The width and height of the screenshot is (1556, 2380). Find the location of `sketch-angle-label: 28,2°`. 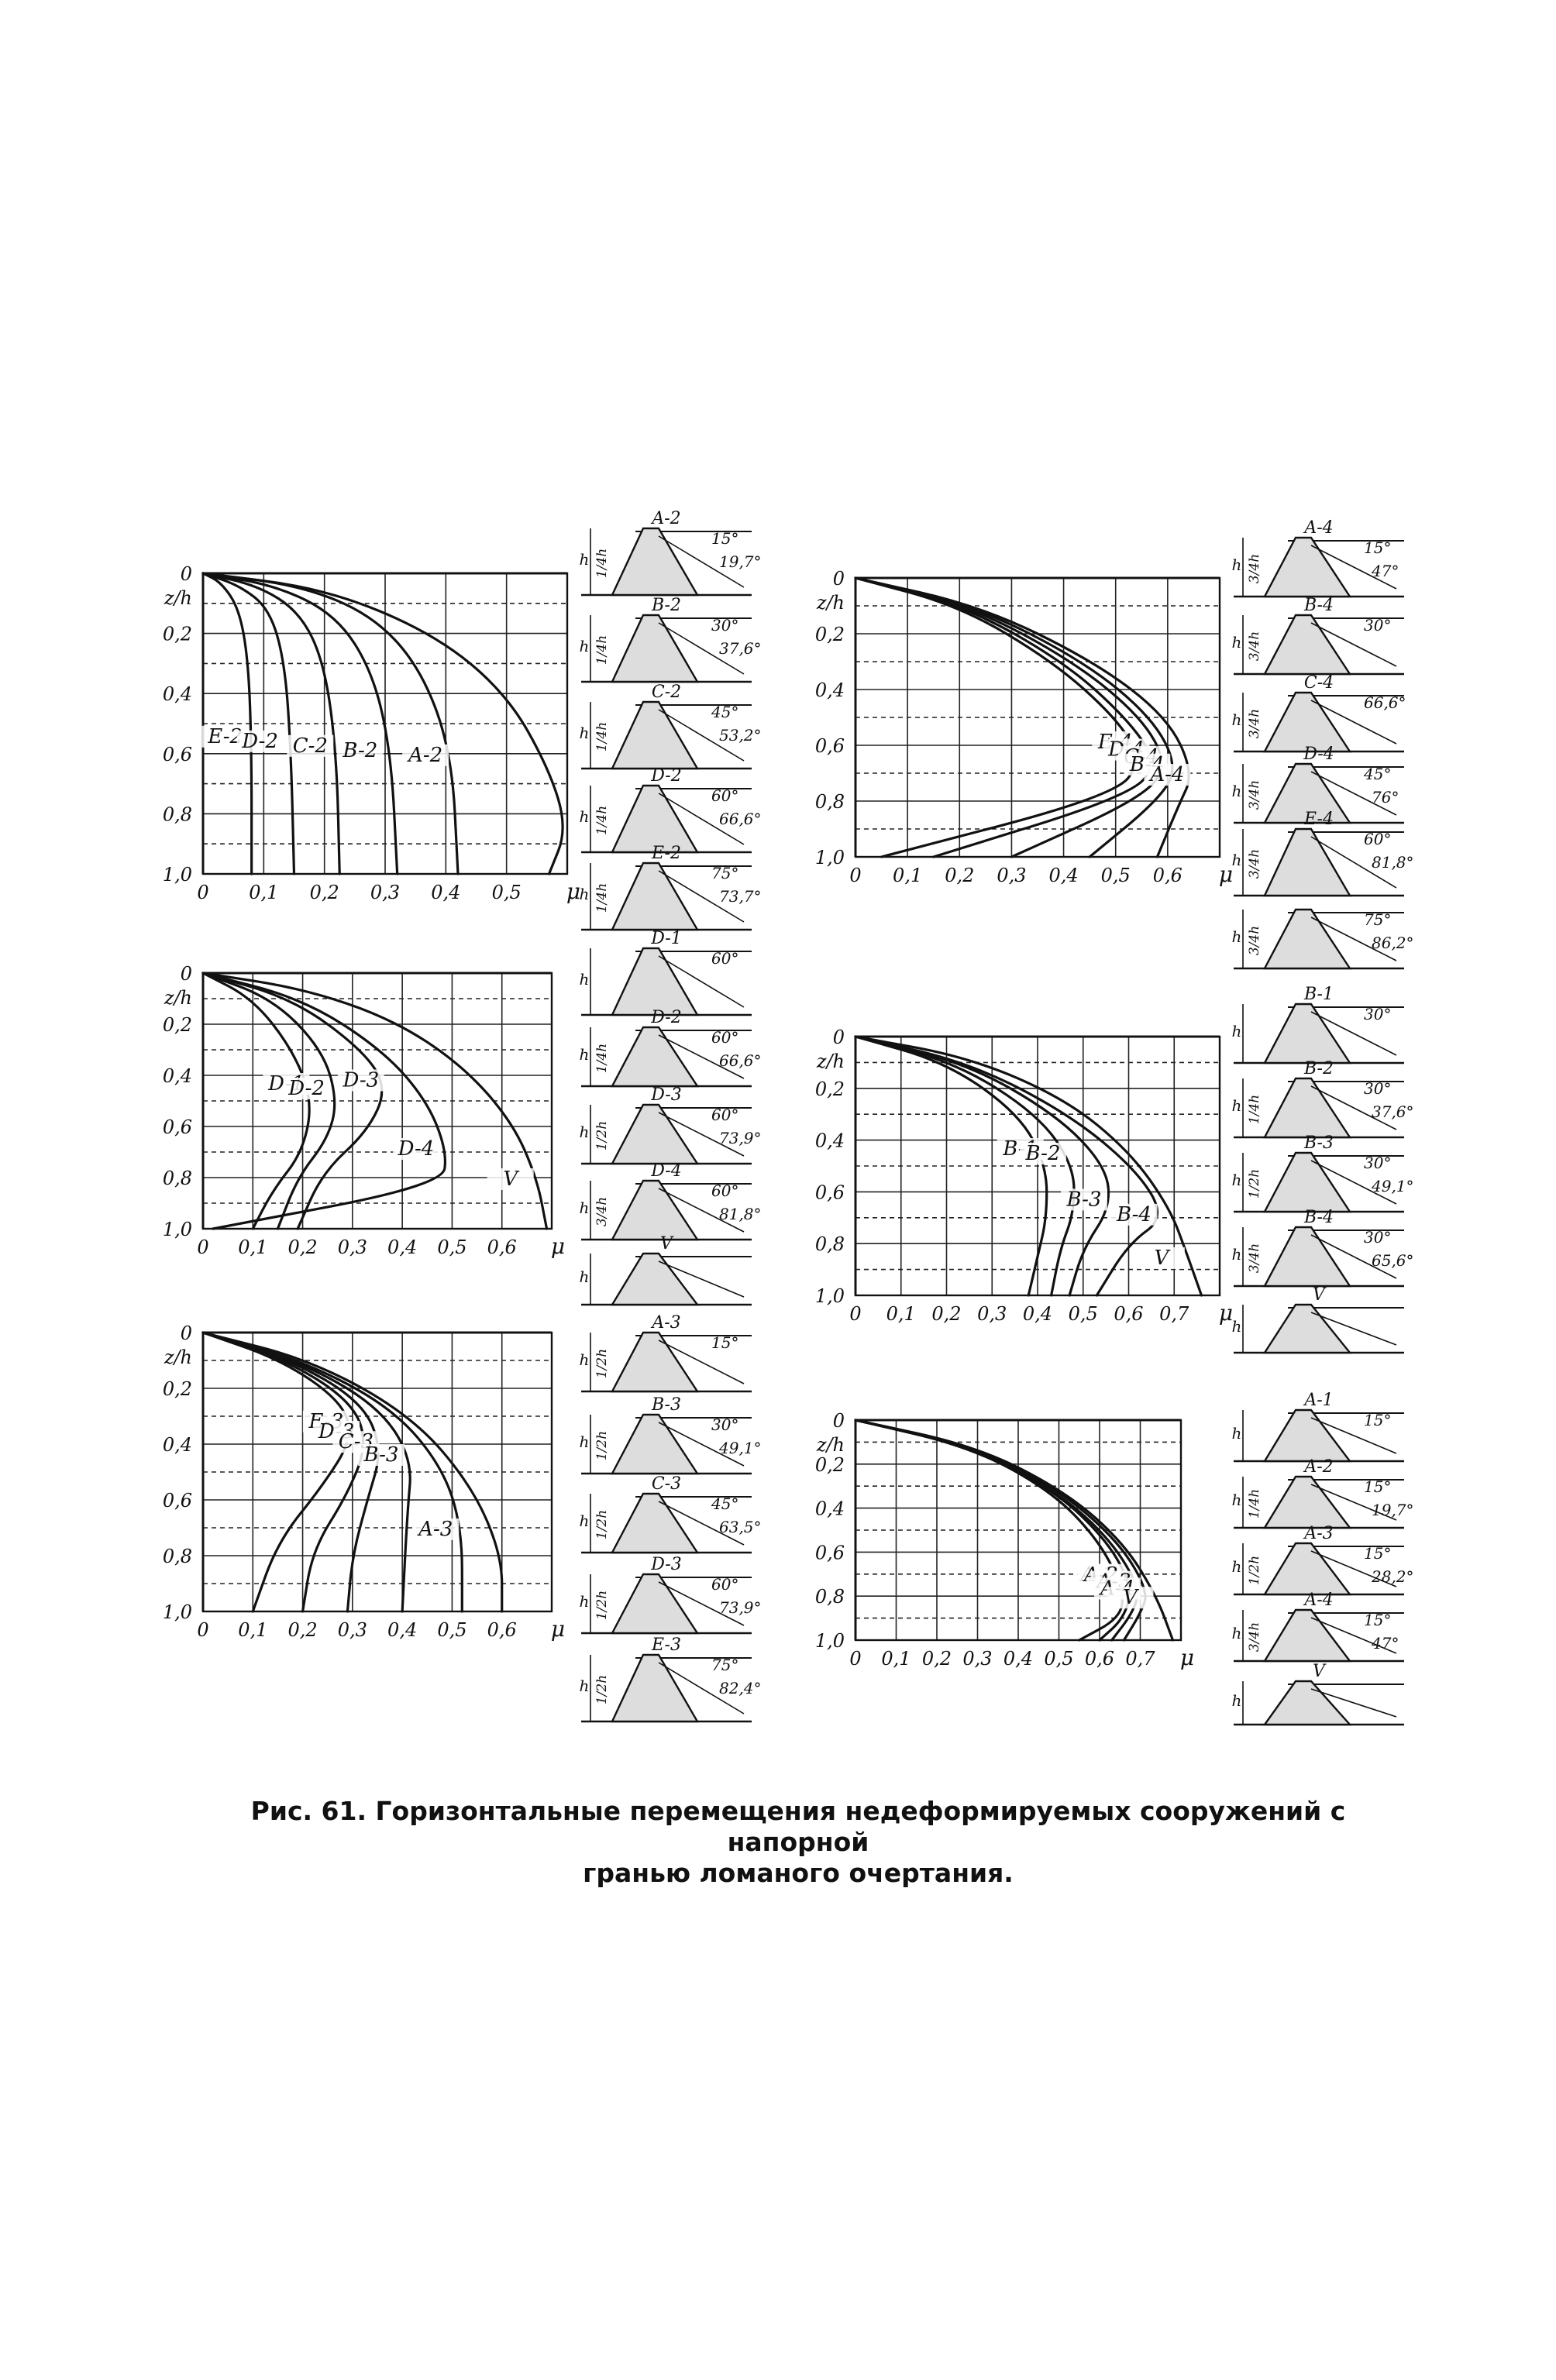

sketch-angle-label: 28,2° is located at coordinates (1392, 1576).